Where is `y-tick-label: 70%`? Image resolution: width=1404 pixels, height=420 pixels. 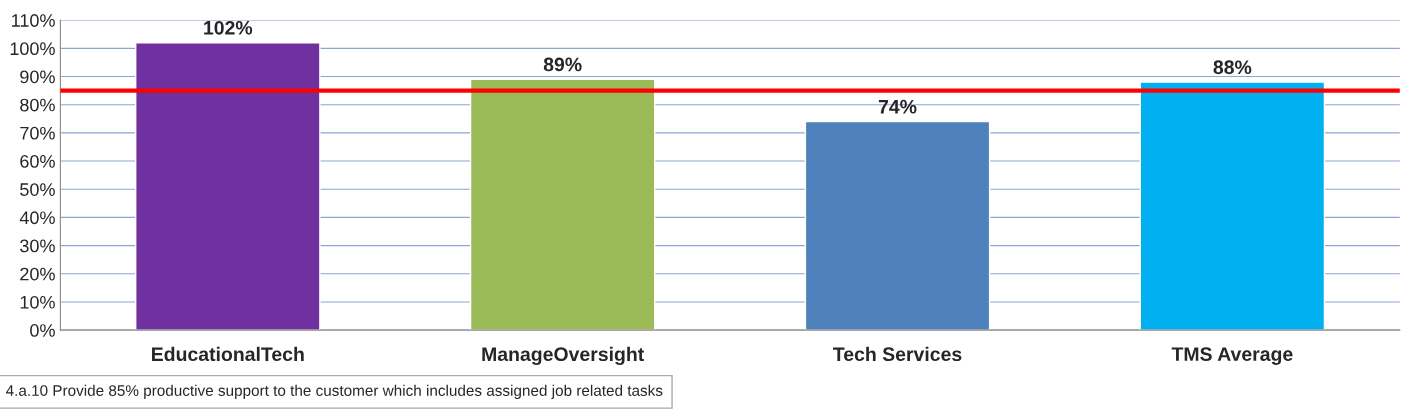 y-tick-label: 70% is located at coordinates (37, 133).